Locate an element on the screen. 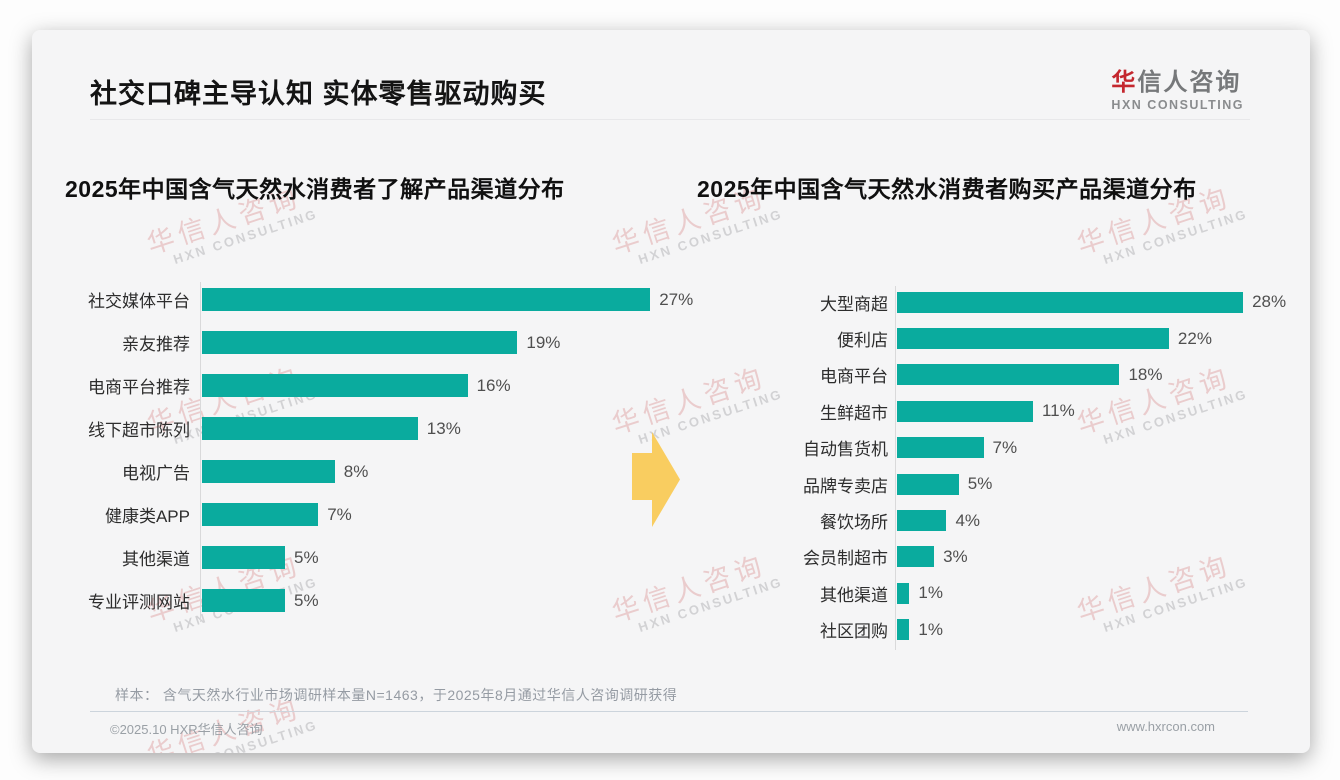 This screenshot has height=780, width=1340. bar-category-label: 电视广告 is located at coordinates (156, 473).